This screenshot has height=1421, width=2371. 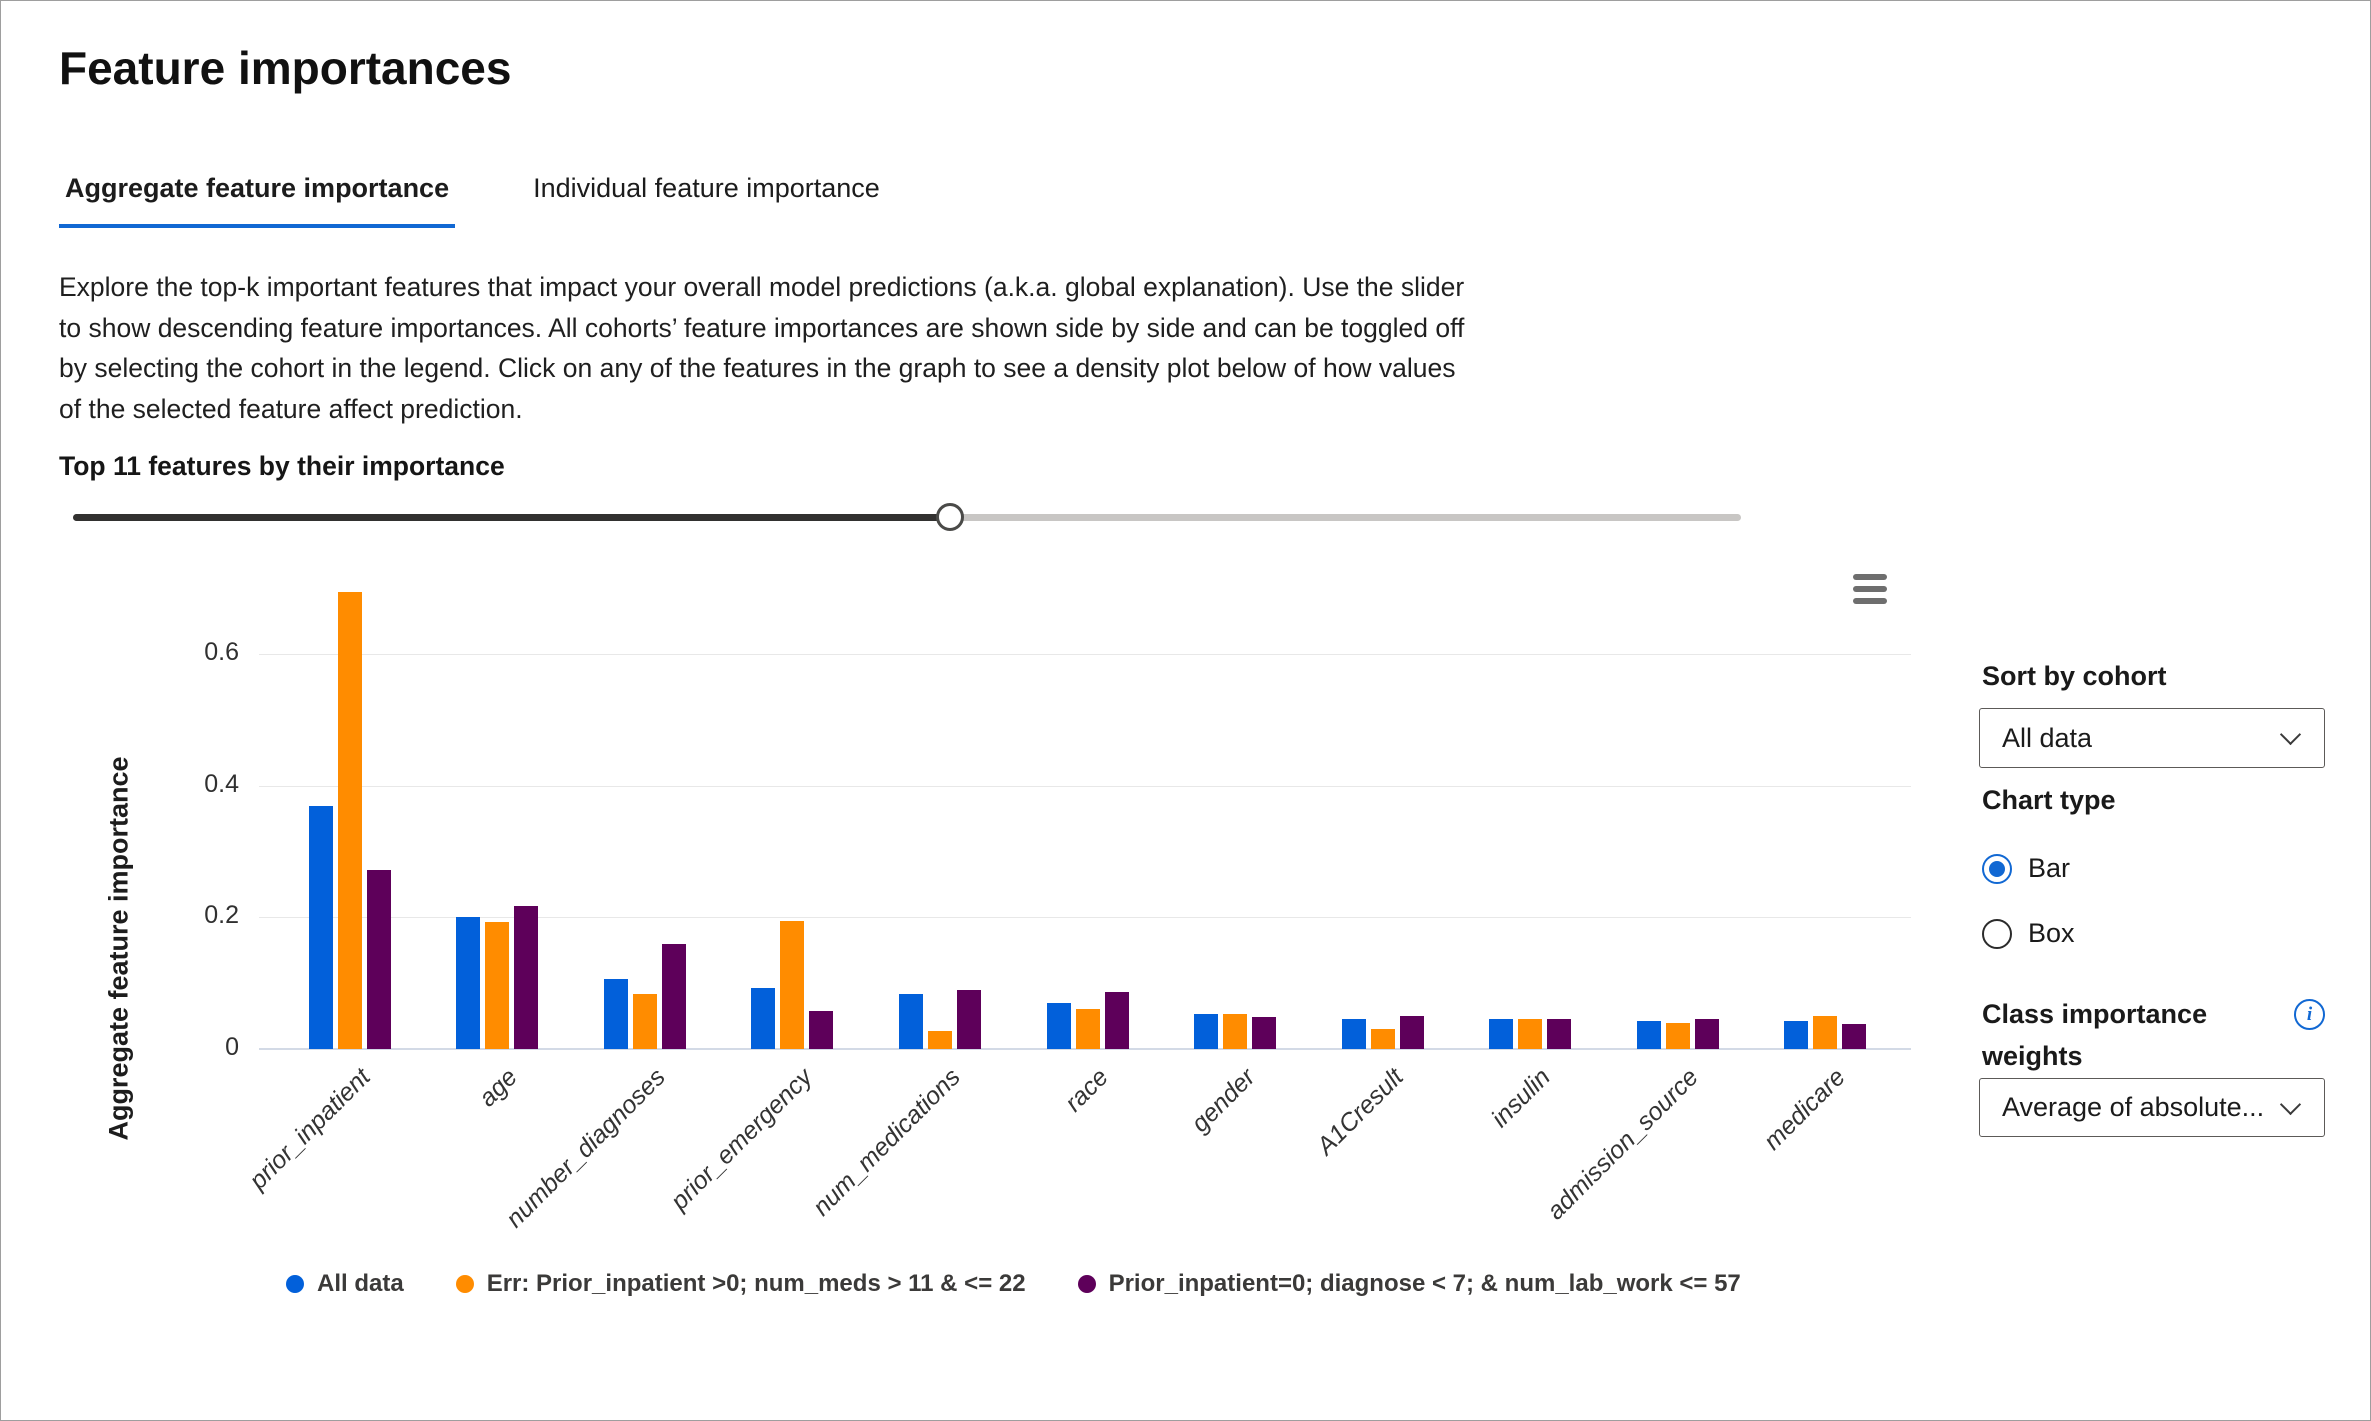 I want to click on y-axis-tick-label: 0.6, so click(x=221, y=652).